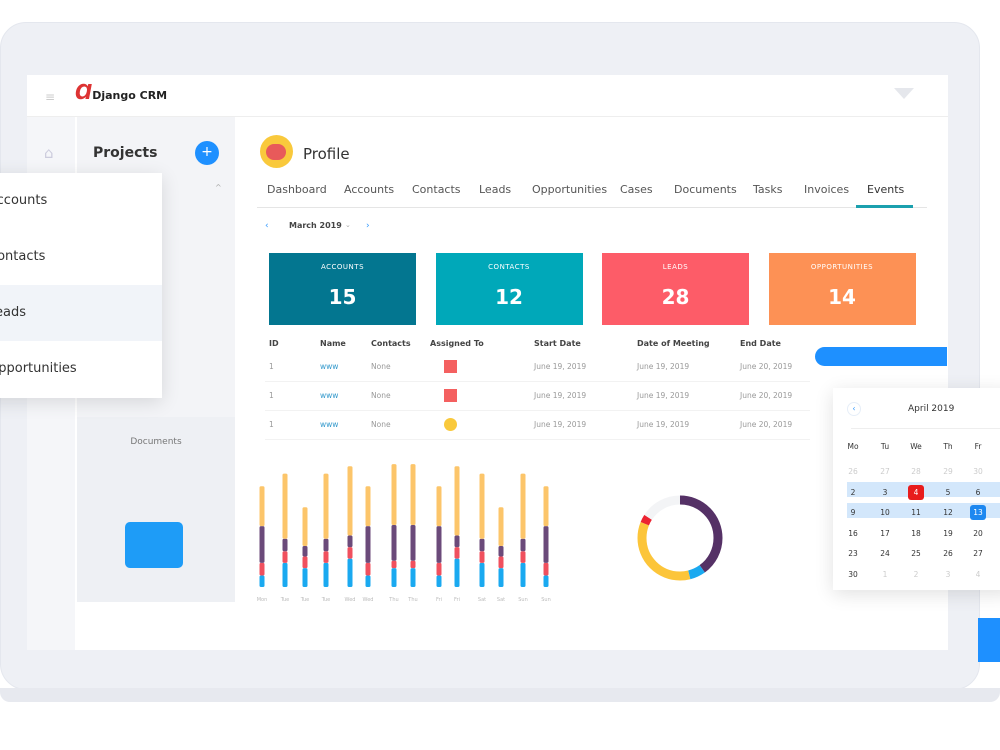 This screenshot has height=750, width=1000. I want to click on stat-value: 12, so click(509, 297).